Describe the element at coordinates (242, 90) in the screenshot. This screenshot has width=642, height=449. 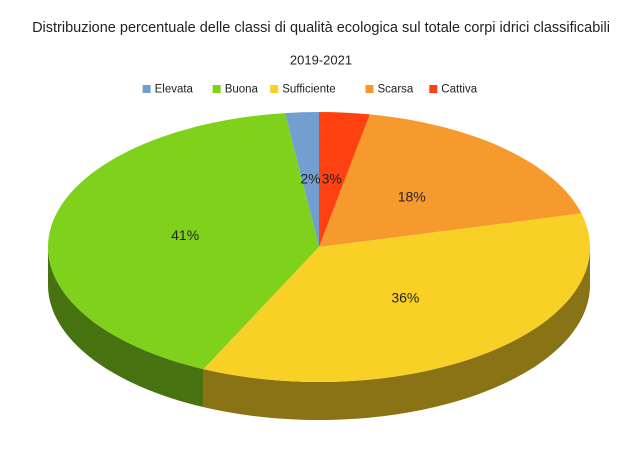
I see `legend-label: Buona` at that location.